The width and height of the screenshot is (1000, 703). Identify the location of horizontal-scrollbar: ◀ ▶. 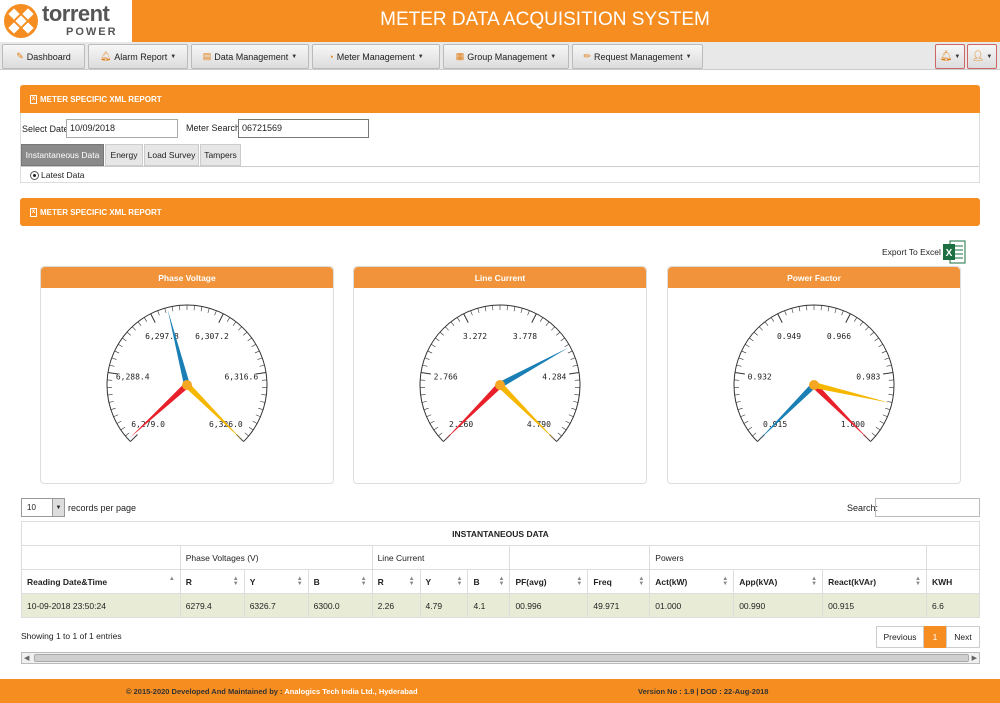
(500, 658).